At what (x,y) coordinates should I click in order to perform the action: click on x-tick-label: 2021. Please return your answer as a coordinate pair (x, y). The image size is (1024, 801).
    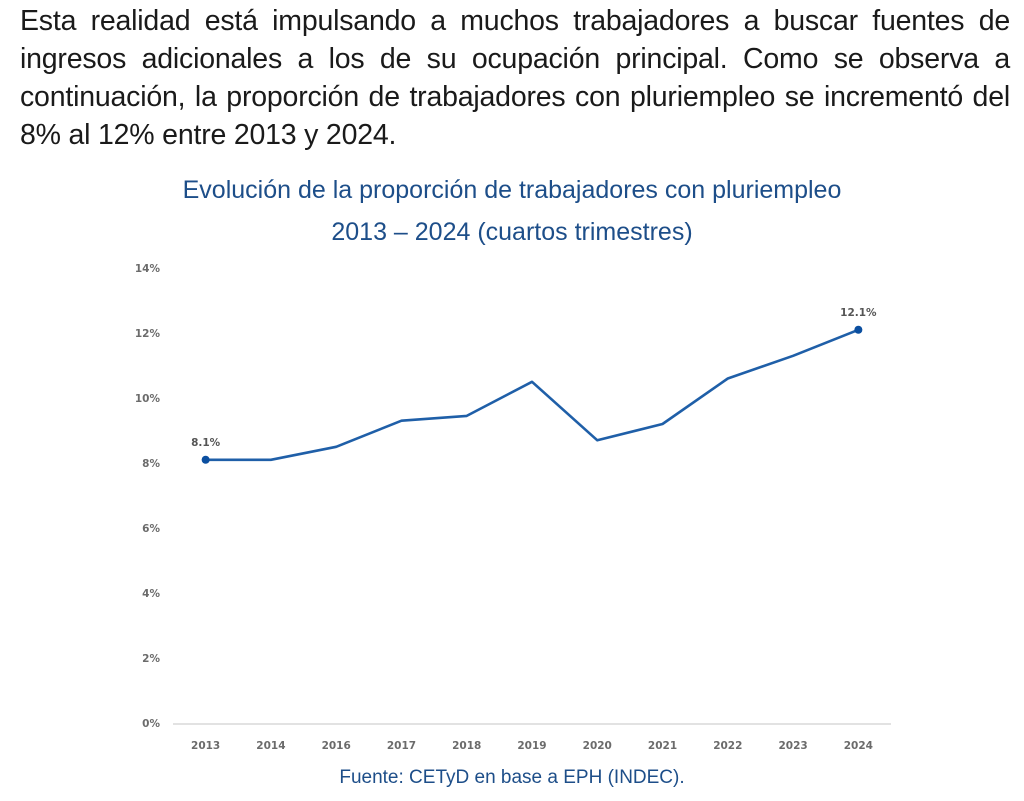
    Looking at the image, I should click on (662, 746).